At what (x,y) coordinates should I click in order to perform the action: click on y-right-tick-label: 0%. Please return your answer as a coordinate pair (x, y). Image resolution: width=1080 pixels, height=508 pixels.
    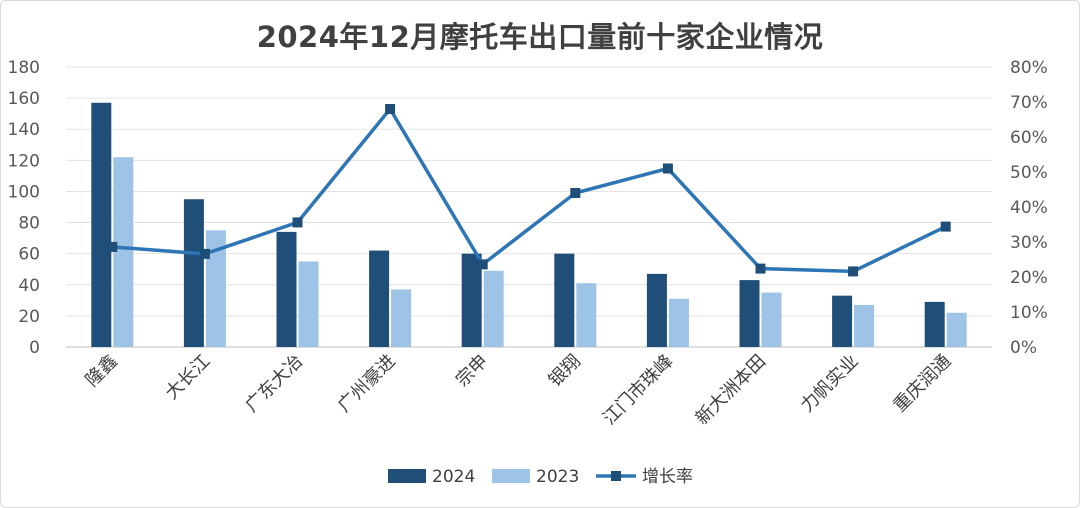
    Looking at the image, I should click on (1023, 348).